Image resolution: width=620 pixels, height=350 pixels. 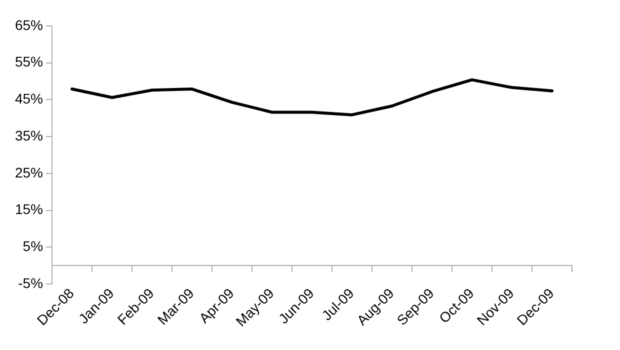 I want to click on y-tick-label: 15%, so click(x=29, y=209).